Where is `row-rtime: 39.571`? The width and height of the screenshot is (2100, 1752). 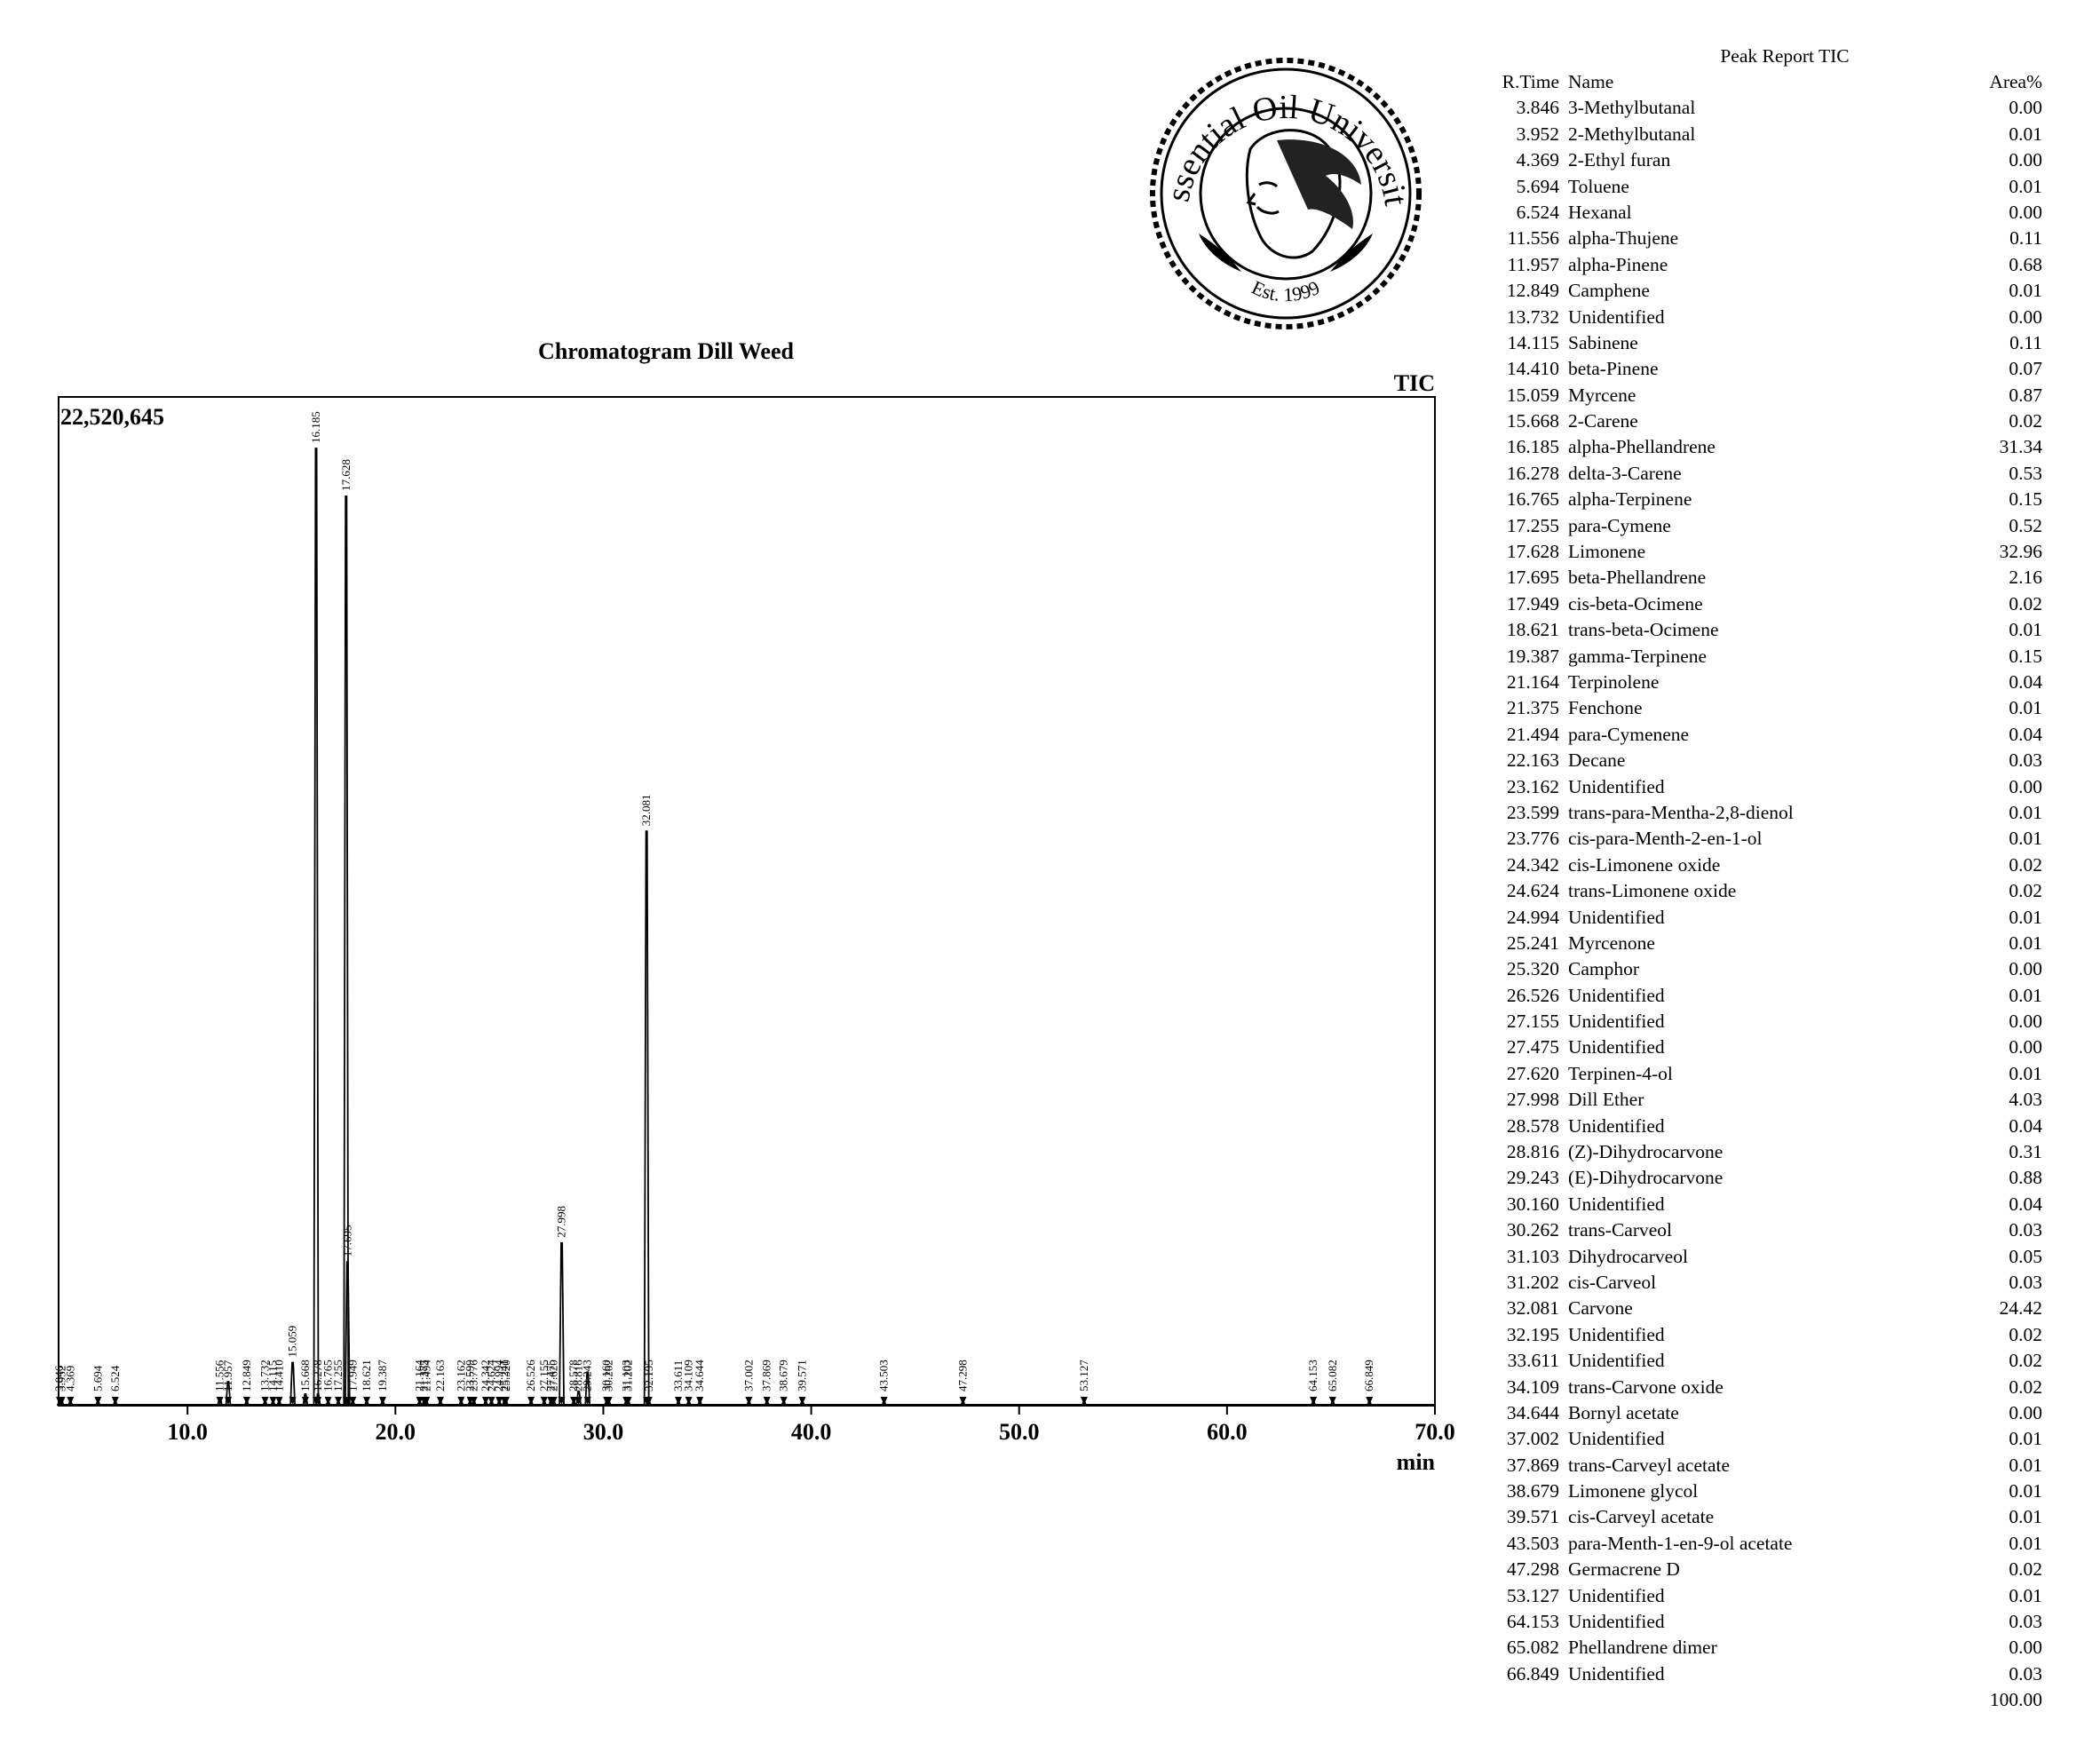 row-rtime: 39.571 is located at coordinates (1532, 1517).